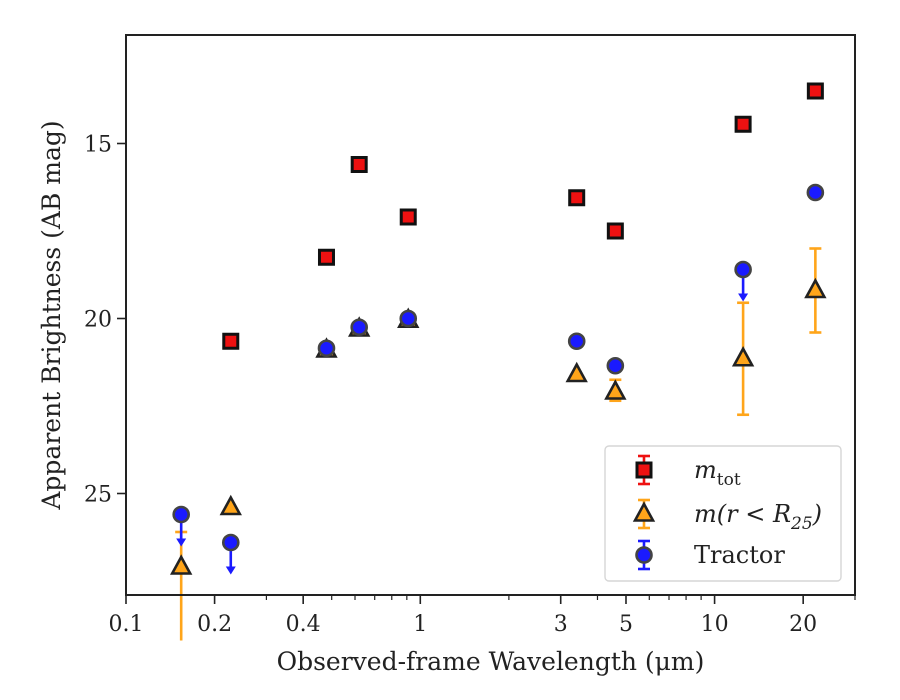  Describe the element at coordinates (51, 315) in the screenshot. I see `y-axis-title: Apparent Brightness (AB mag)` at that location.